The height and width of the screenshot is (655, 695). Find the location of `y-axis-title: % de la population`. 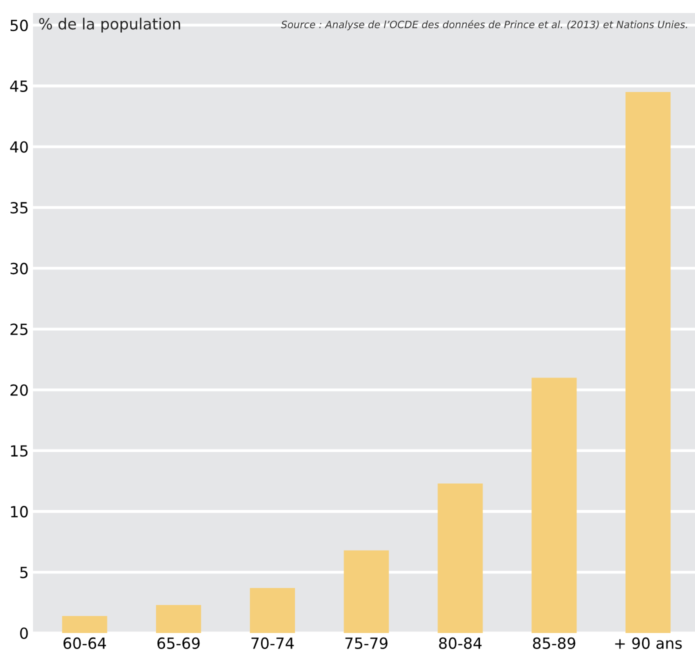

y-axis-title: % de la population is located at coordinates (109, 25).